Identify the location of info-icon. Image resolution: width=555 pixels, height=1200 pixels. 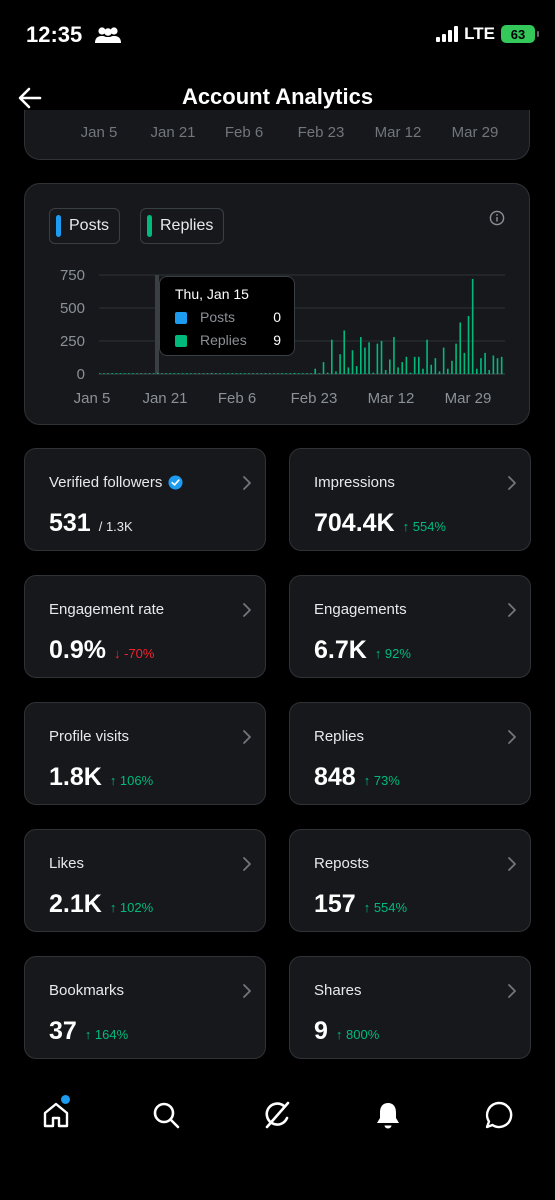
(497, 218).